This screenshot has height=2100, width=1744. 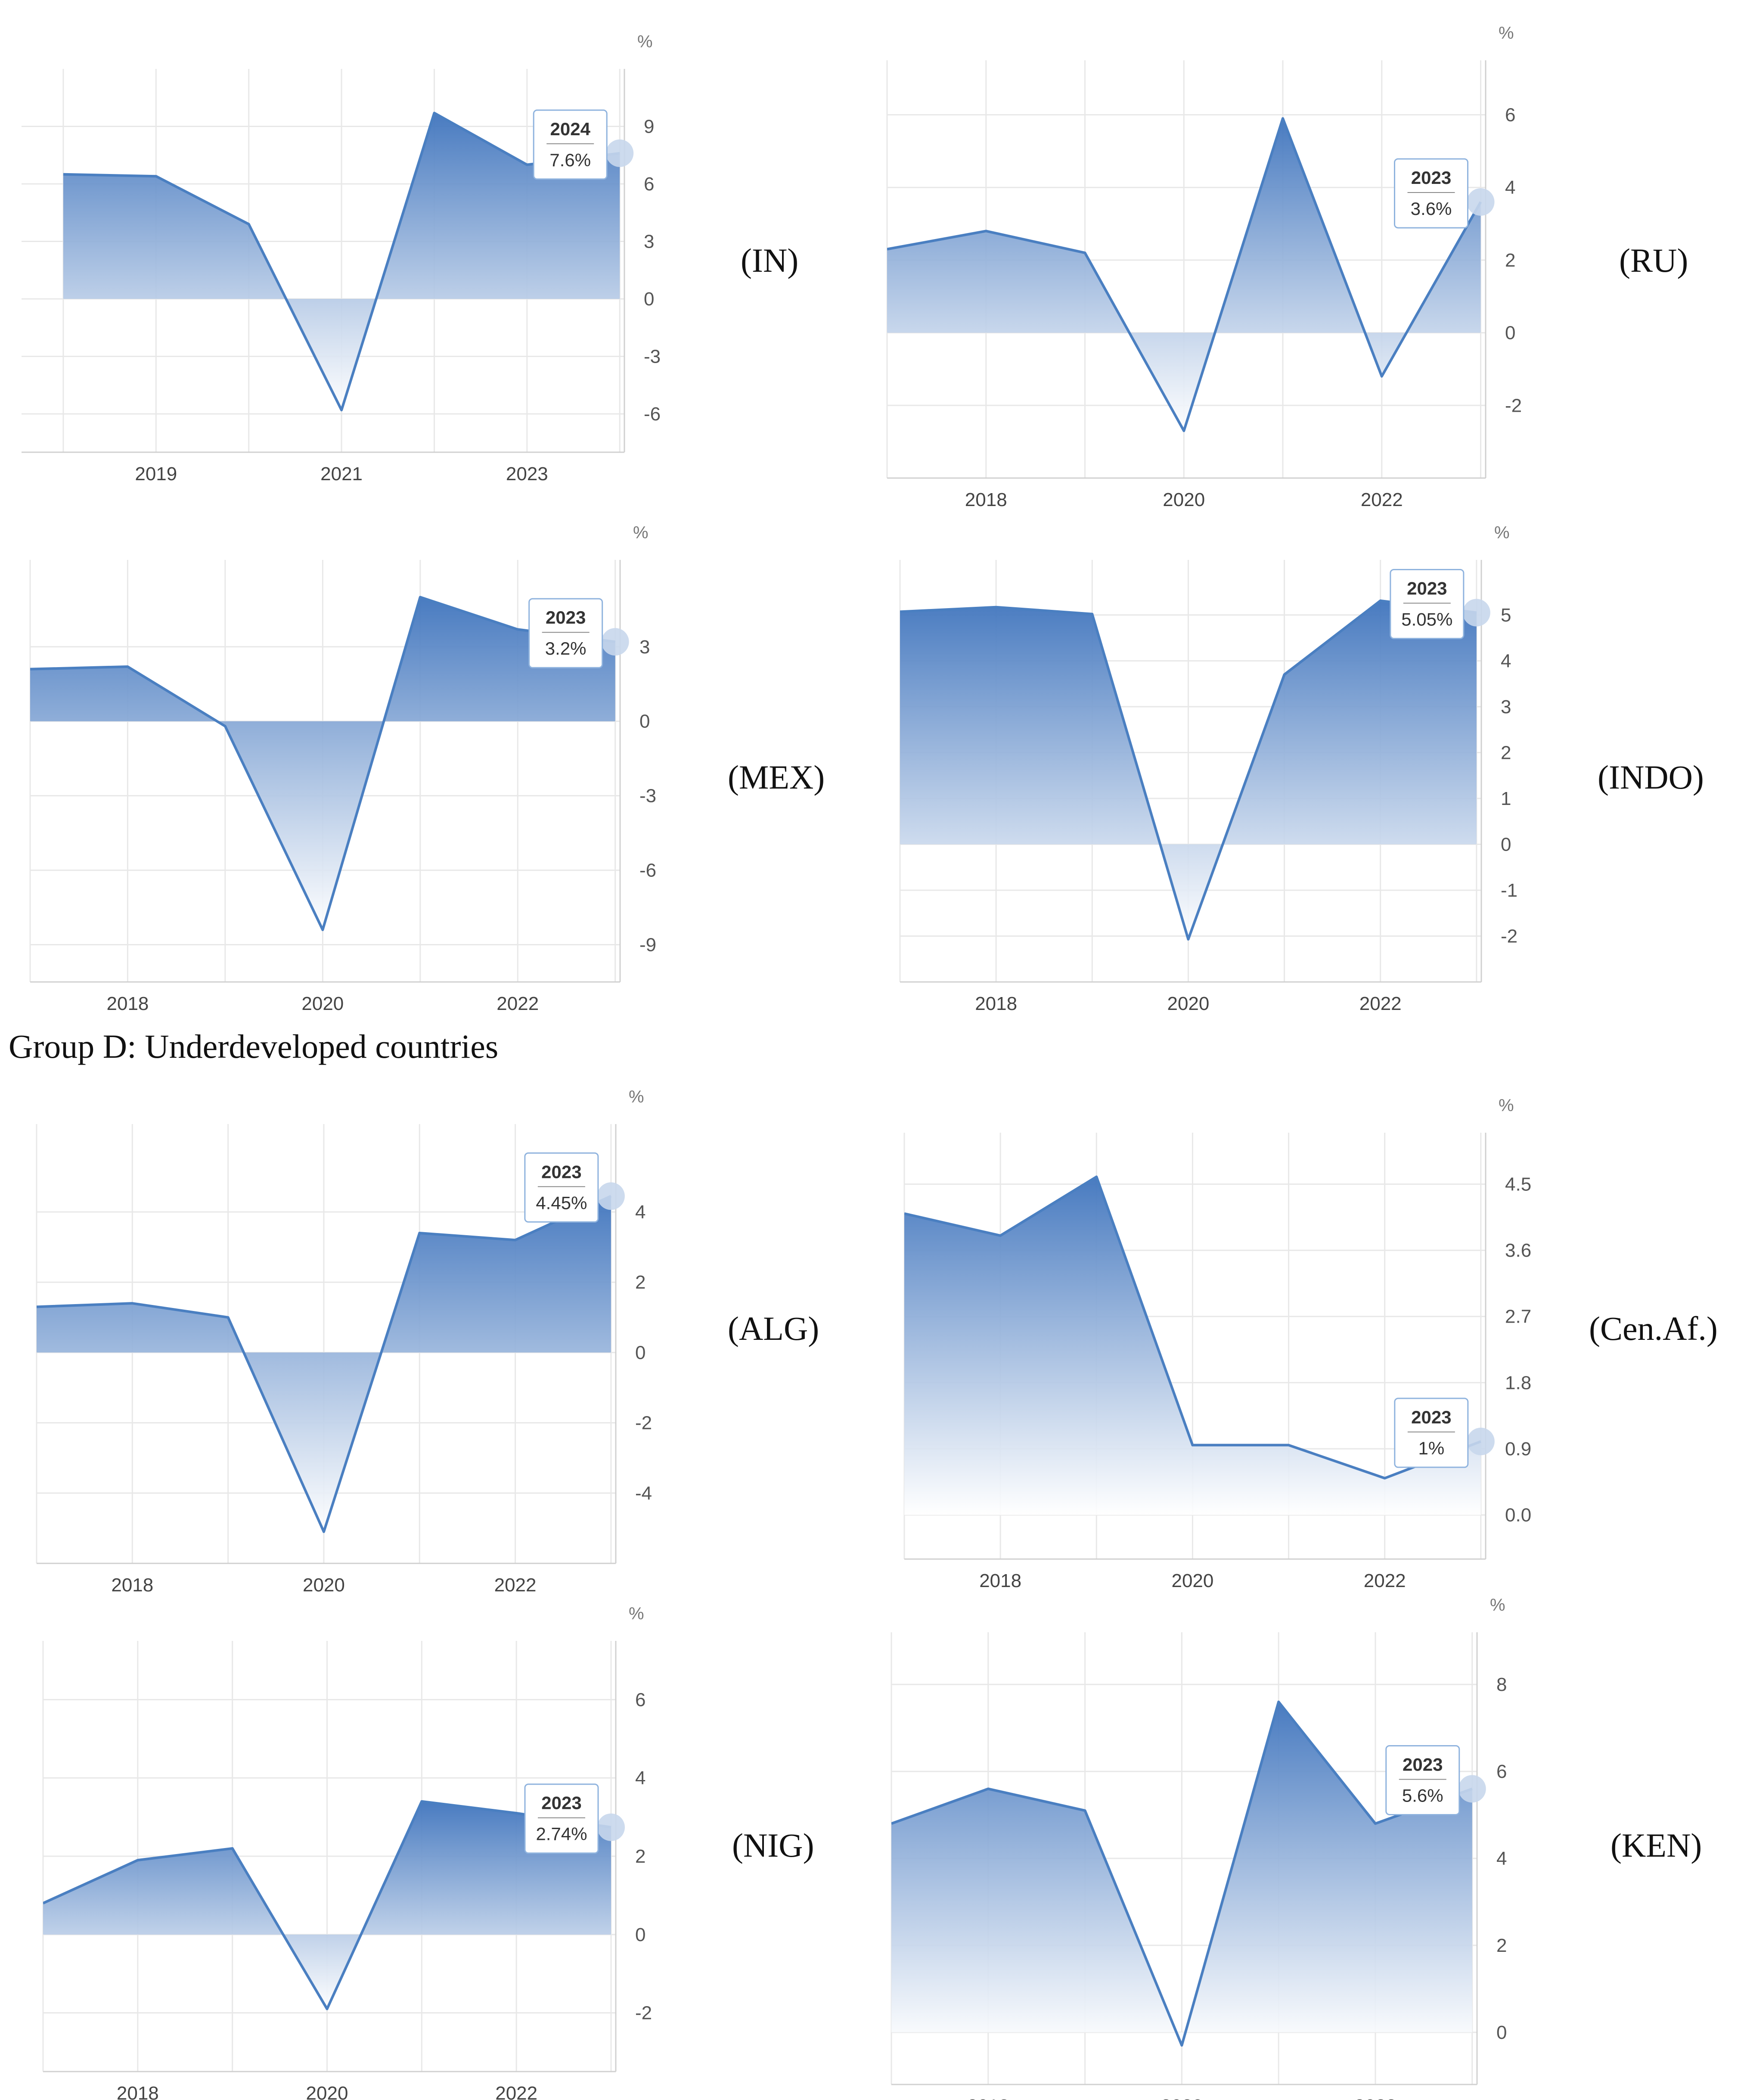 What do you see at coordinates (1217, 1344) in the screenshot?
I see `chart-svg: 4.5 3.6 2.7 1.8 0.9 0.0% 2018 2020 2022 2023 1%` at bounding box center [1217, 1344].